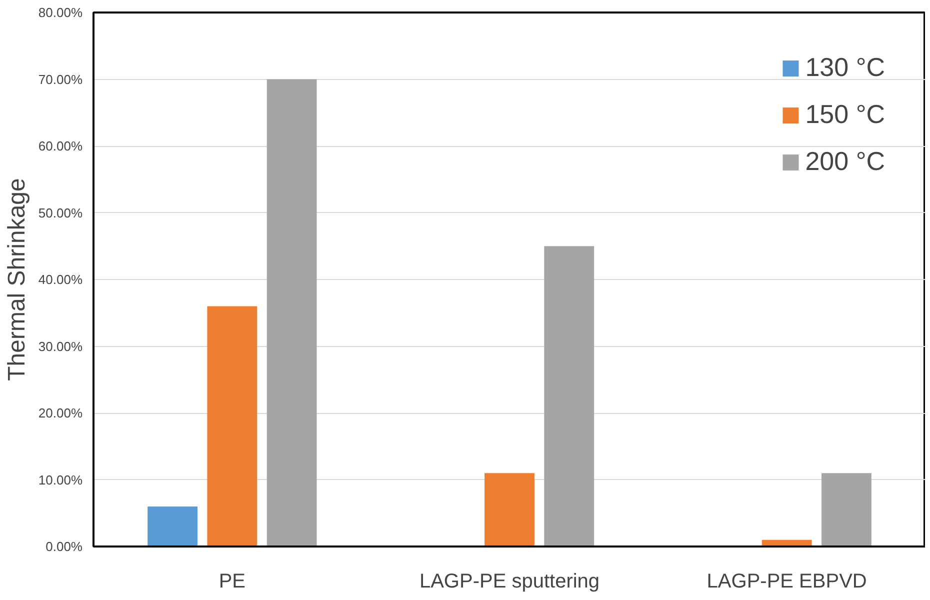 This screenshot has width=930, height=600. Describe the element at coordinates (64, 546) in the screenshot. I see `y-tick-label: 0.00%` at that location.